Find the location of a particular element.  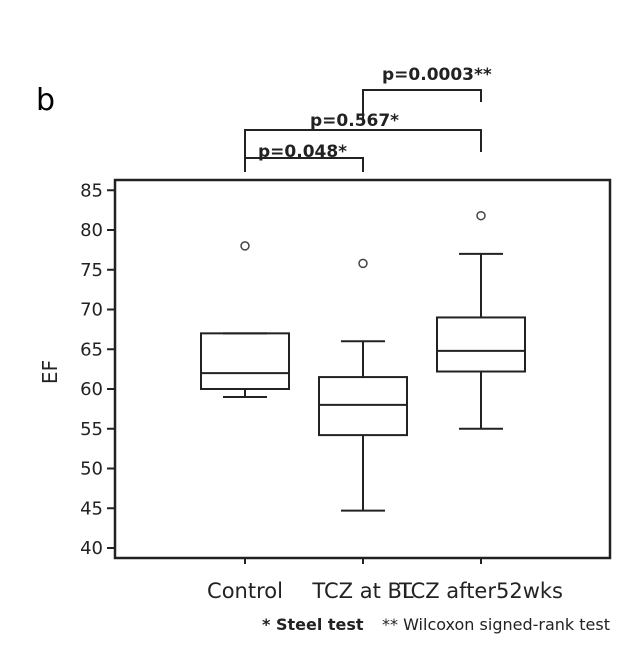

y-tick-label: 50 is located at coordinates (91, 469).